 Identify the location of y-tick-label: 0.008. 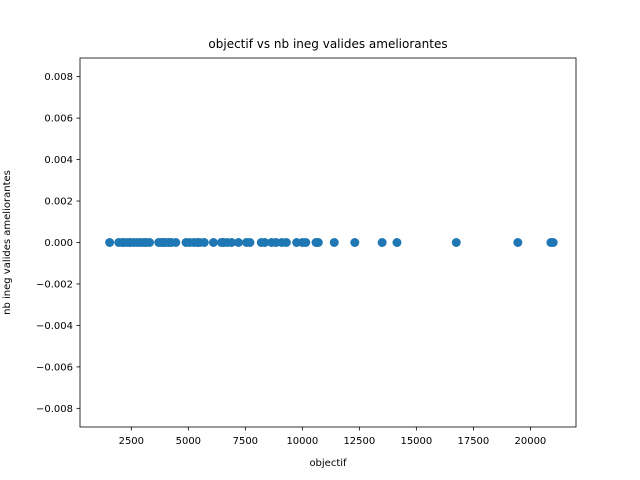
(58, 77).